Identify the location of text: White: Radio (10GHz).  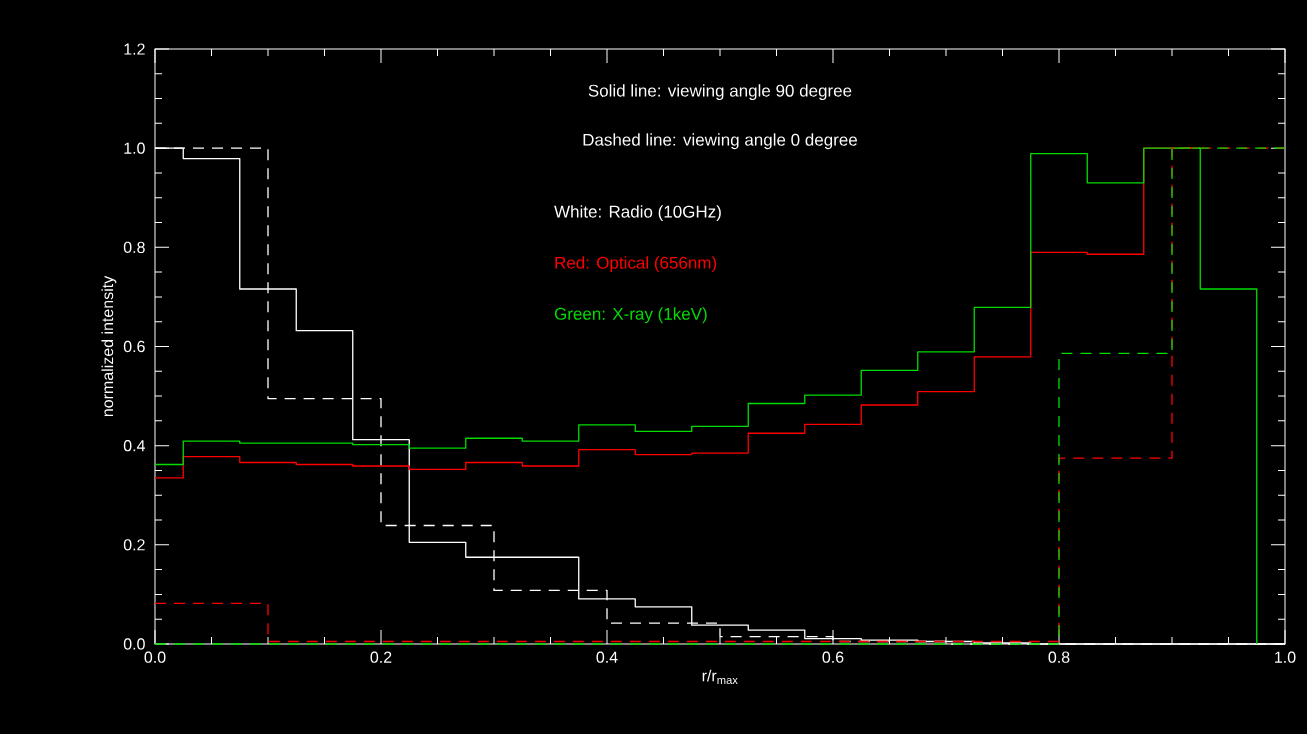
(637, 213).